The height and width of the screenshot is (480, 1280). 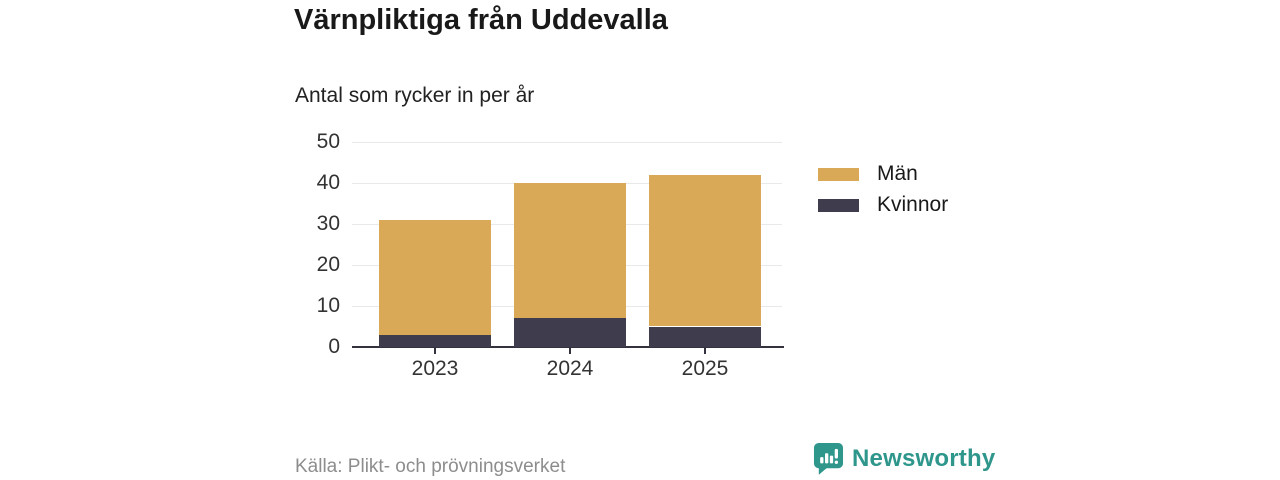 What do you see at coordinates (913, 204) in the screenshot?
I see `legend-label-women: Kvinnor` at bounding box center [913, 204].